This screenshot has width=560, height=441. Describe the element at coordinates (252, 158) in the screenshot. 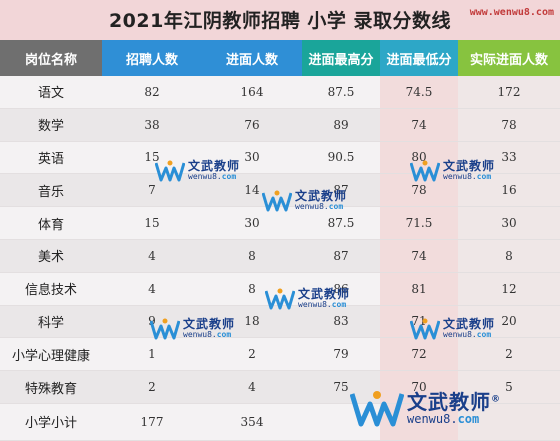

I see `cell-interview: 30` at that location.